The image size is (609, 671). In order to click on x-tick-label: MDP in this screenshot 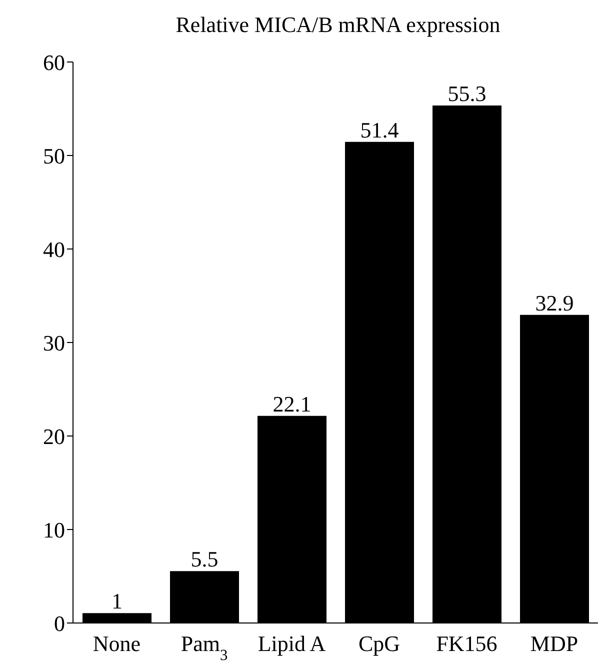, I will do `click(554, 643)`.